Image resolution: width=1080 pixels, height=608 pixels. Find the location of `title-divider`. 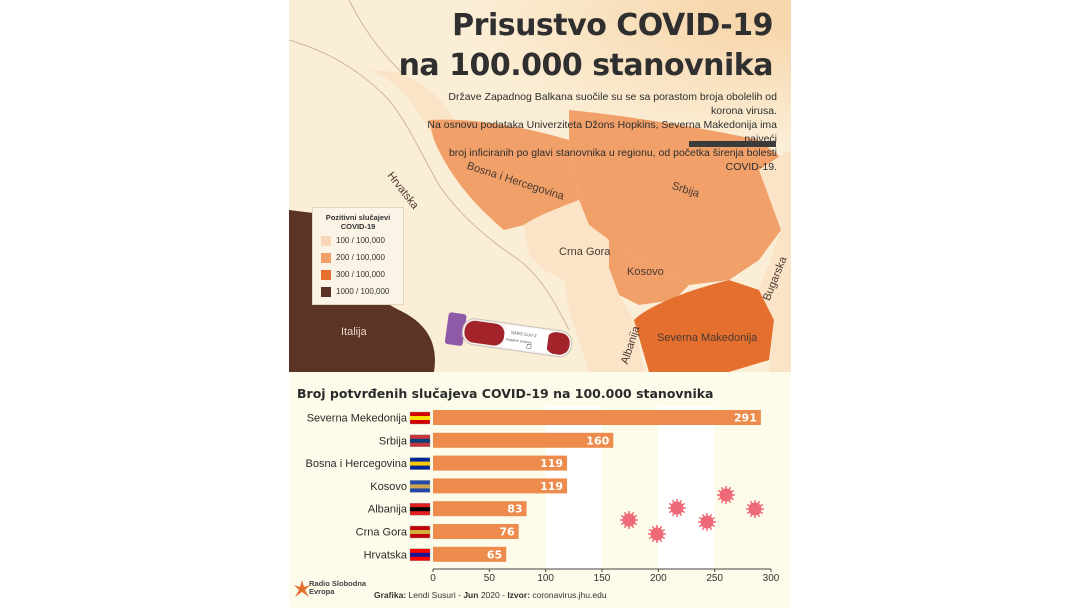

title-divider is located at coordinates (732, 144).